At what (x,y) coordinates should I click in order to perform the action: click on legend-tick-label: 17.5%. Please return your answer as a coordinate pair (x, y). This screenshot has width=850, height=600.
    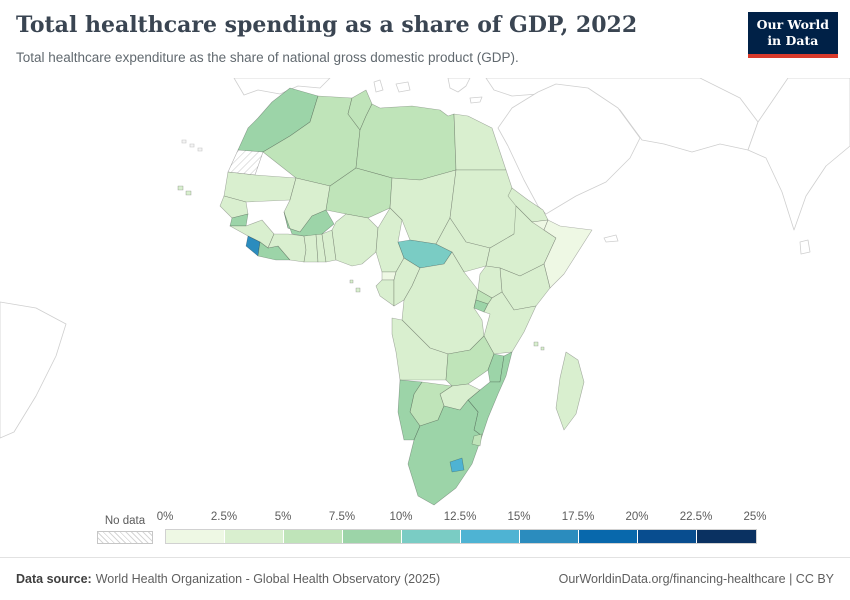
    Looking at the image, I should click on (578, 517).